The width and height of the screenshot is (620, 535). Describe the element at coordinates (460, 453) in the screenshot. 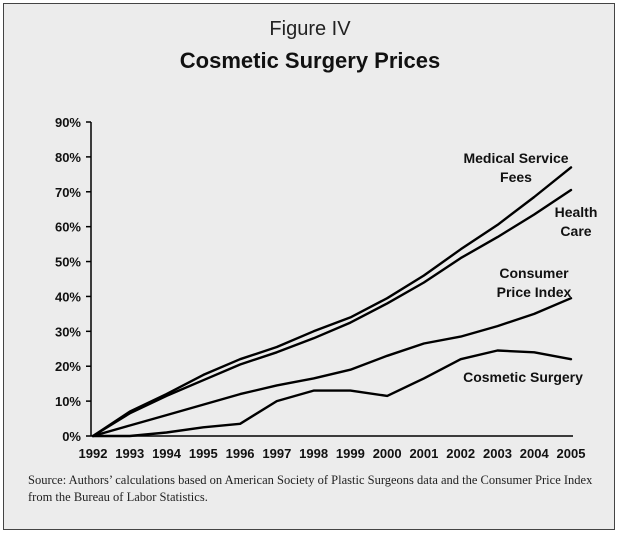

I see `x-tick-label: 2002` at that location.